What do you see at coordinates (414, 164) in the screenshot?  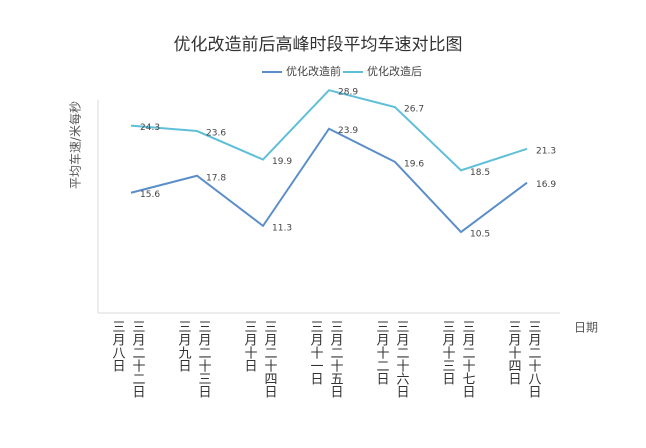 I see `data-label: 19.6` at bounding box center [414, 164].